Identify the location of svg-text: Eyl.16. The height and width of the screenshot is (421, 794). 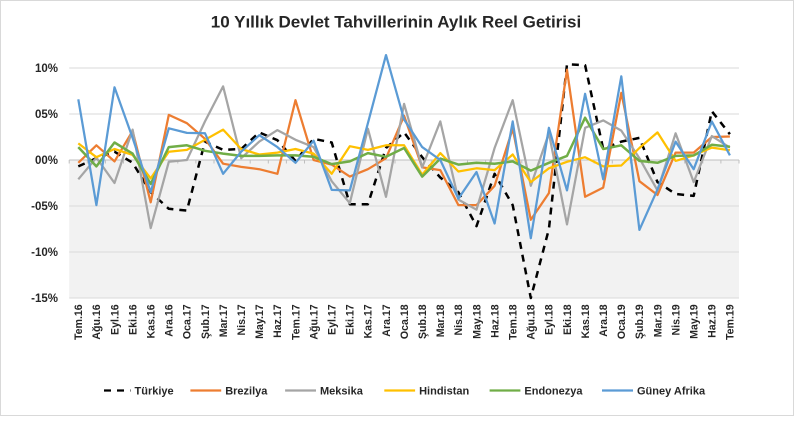
(115, 319).